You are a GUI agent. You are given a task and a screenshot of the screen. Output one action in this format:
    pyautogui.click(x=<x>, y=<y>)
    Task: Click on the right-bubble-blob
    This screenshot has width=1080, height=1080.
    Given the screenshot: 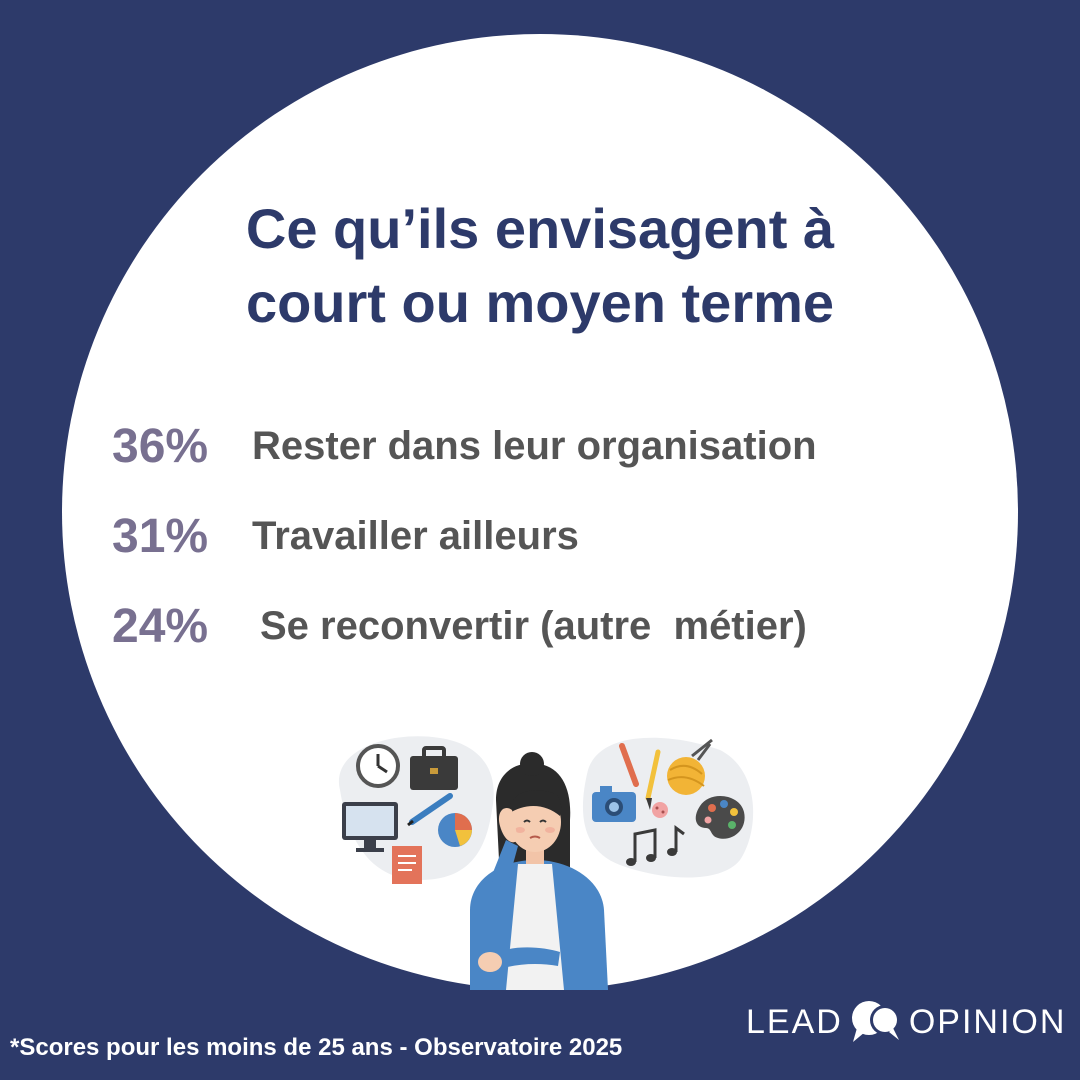 What is the action you would take?
    pyautogui.click(x=668, y=807)
    